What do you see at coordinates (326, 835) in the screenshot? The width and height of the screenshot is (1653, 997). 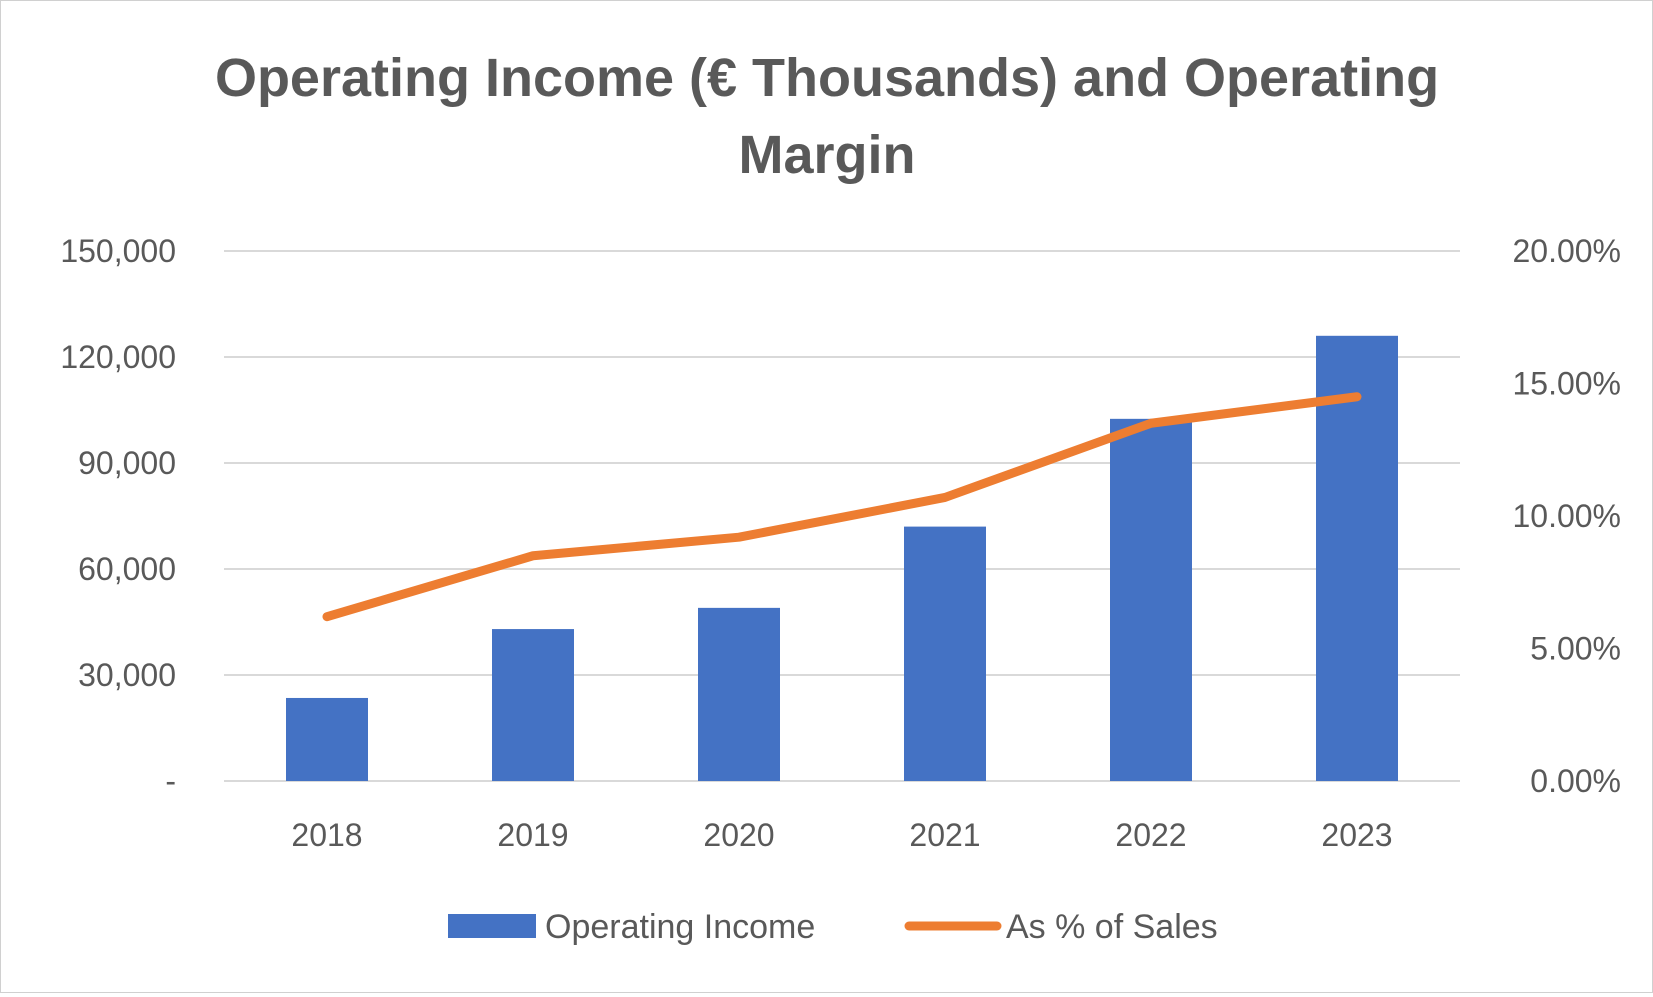 I see `x-axis-tick-label: 2018` at bounding box center [326, 835].